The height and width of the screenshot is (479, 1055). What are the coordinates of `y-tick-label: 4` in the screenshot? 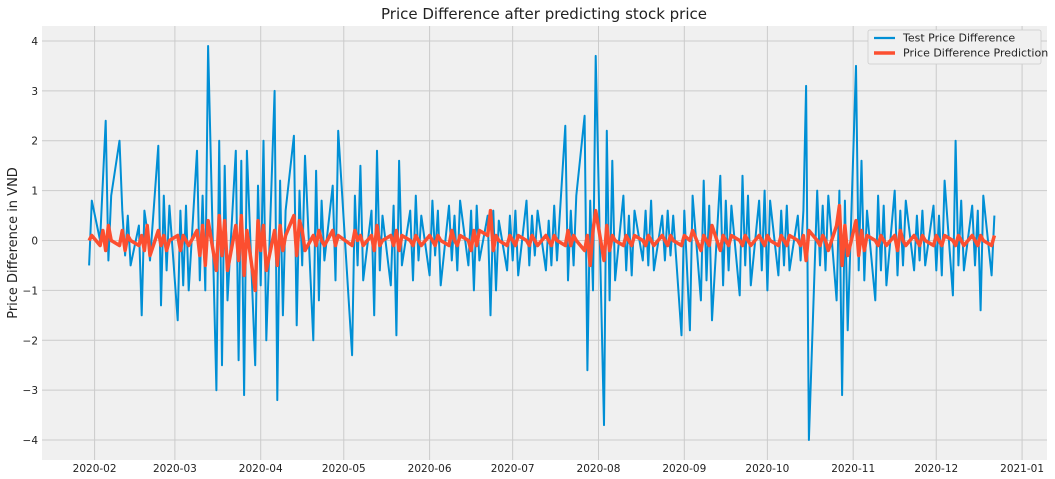 It's located at (34, 42).